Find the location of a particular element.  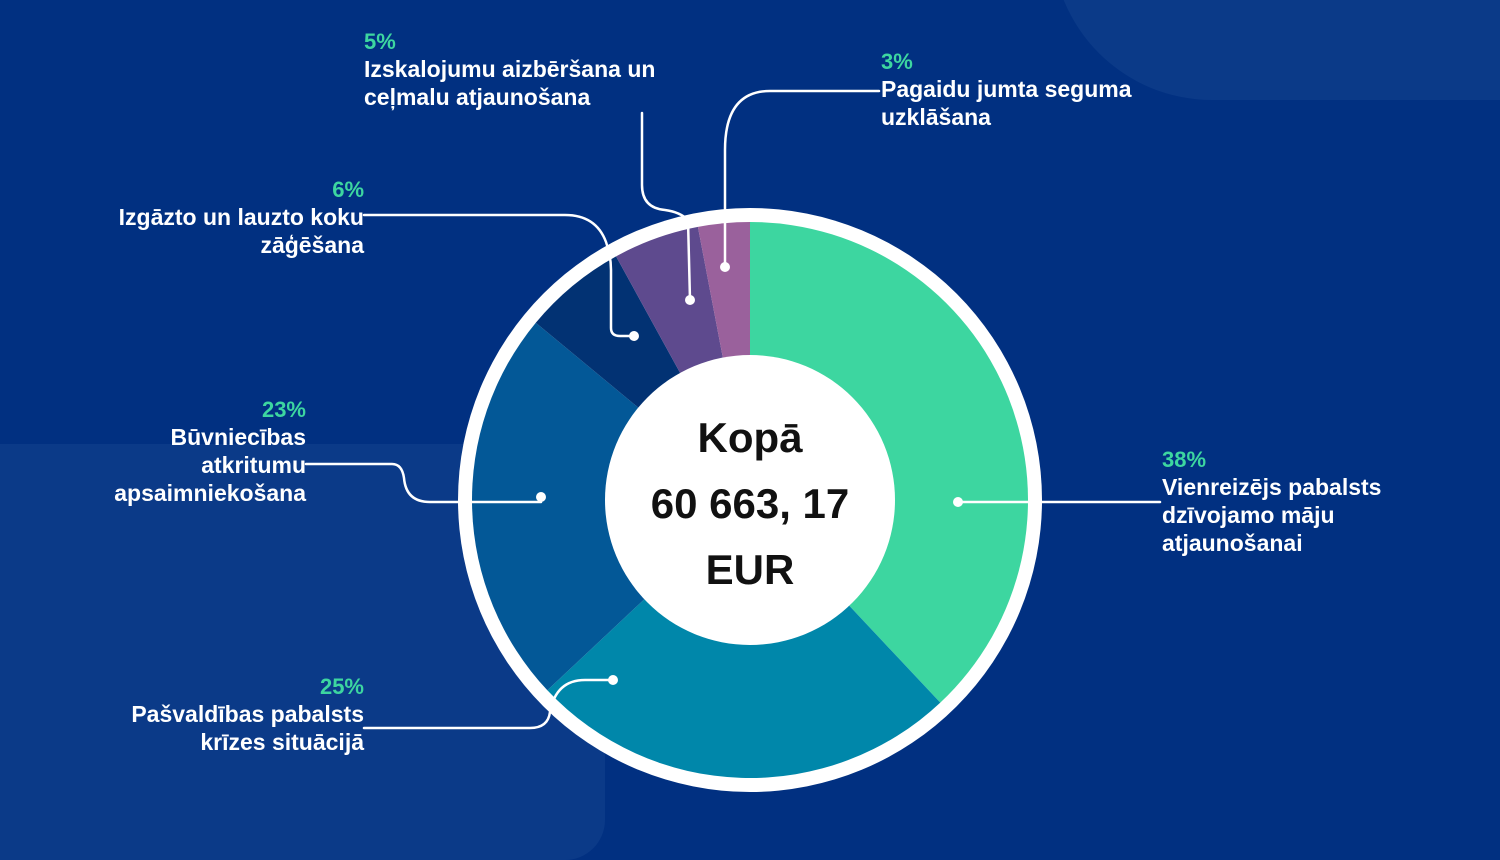

total-currency: EUR is located at coordinates (750, 569).